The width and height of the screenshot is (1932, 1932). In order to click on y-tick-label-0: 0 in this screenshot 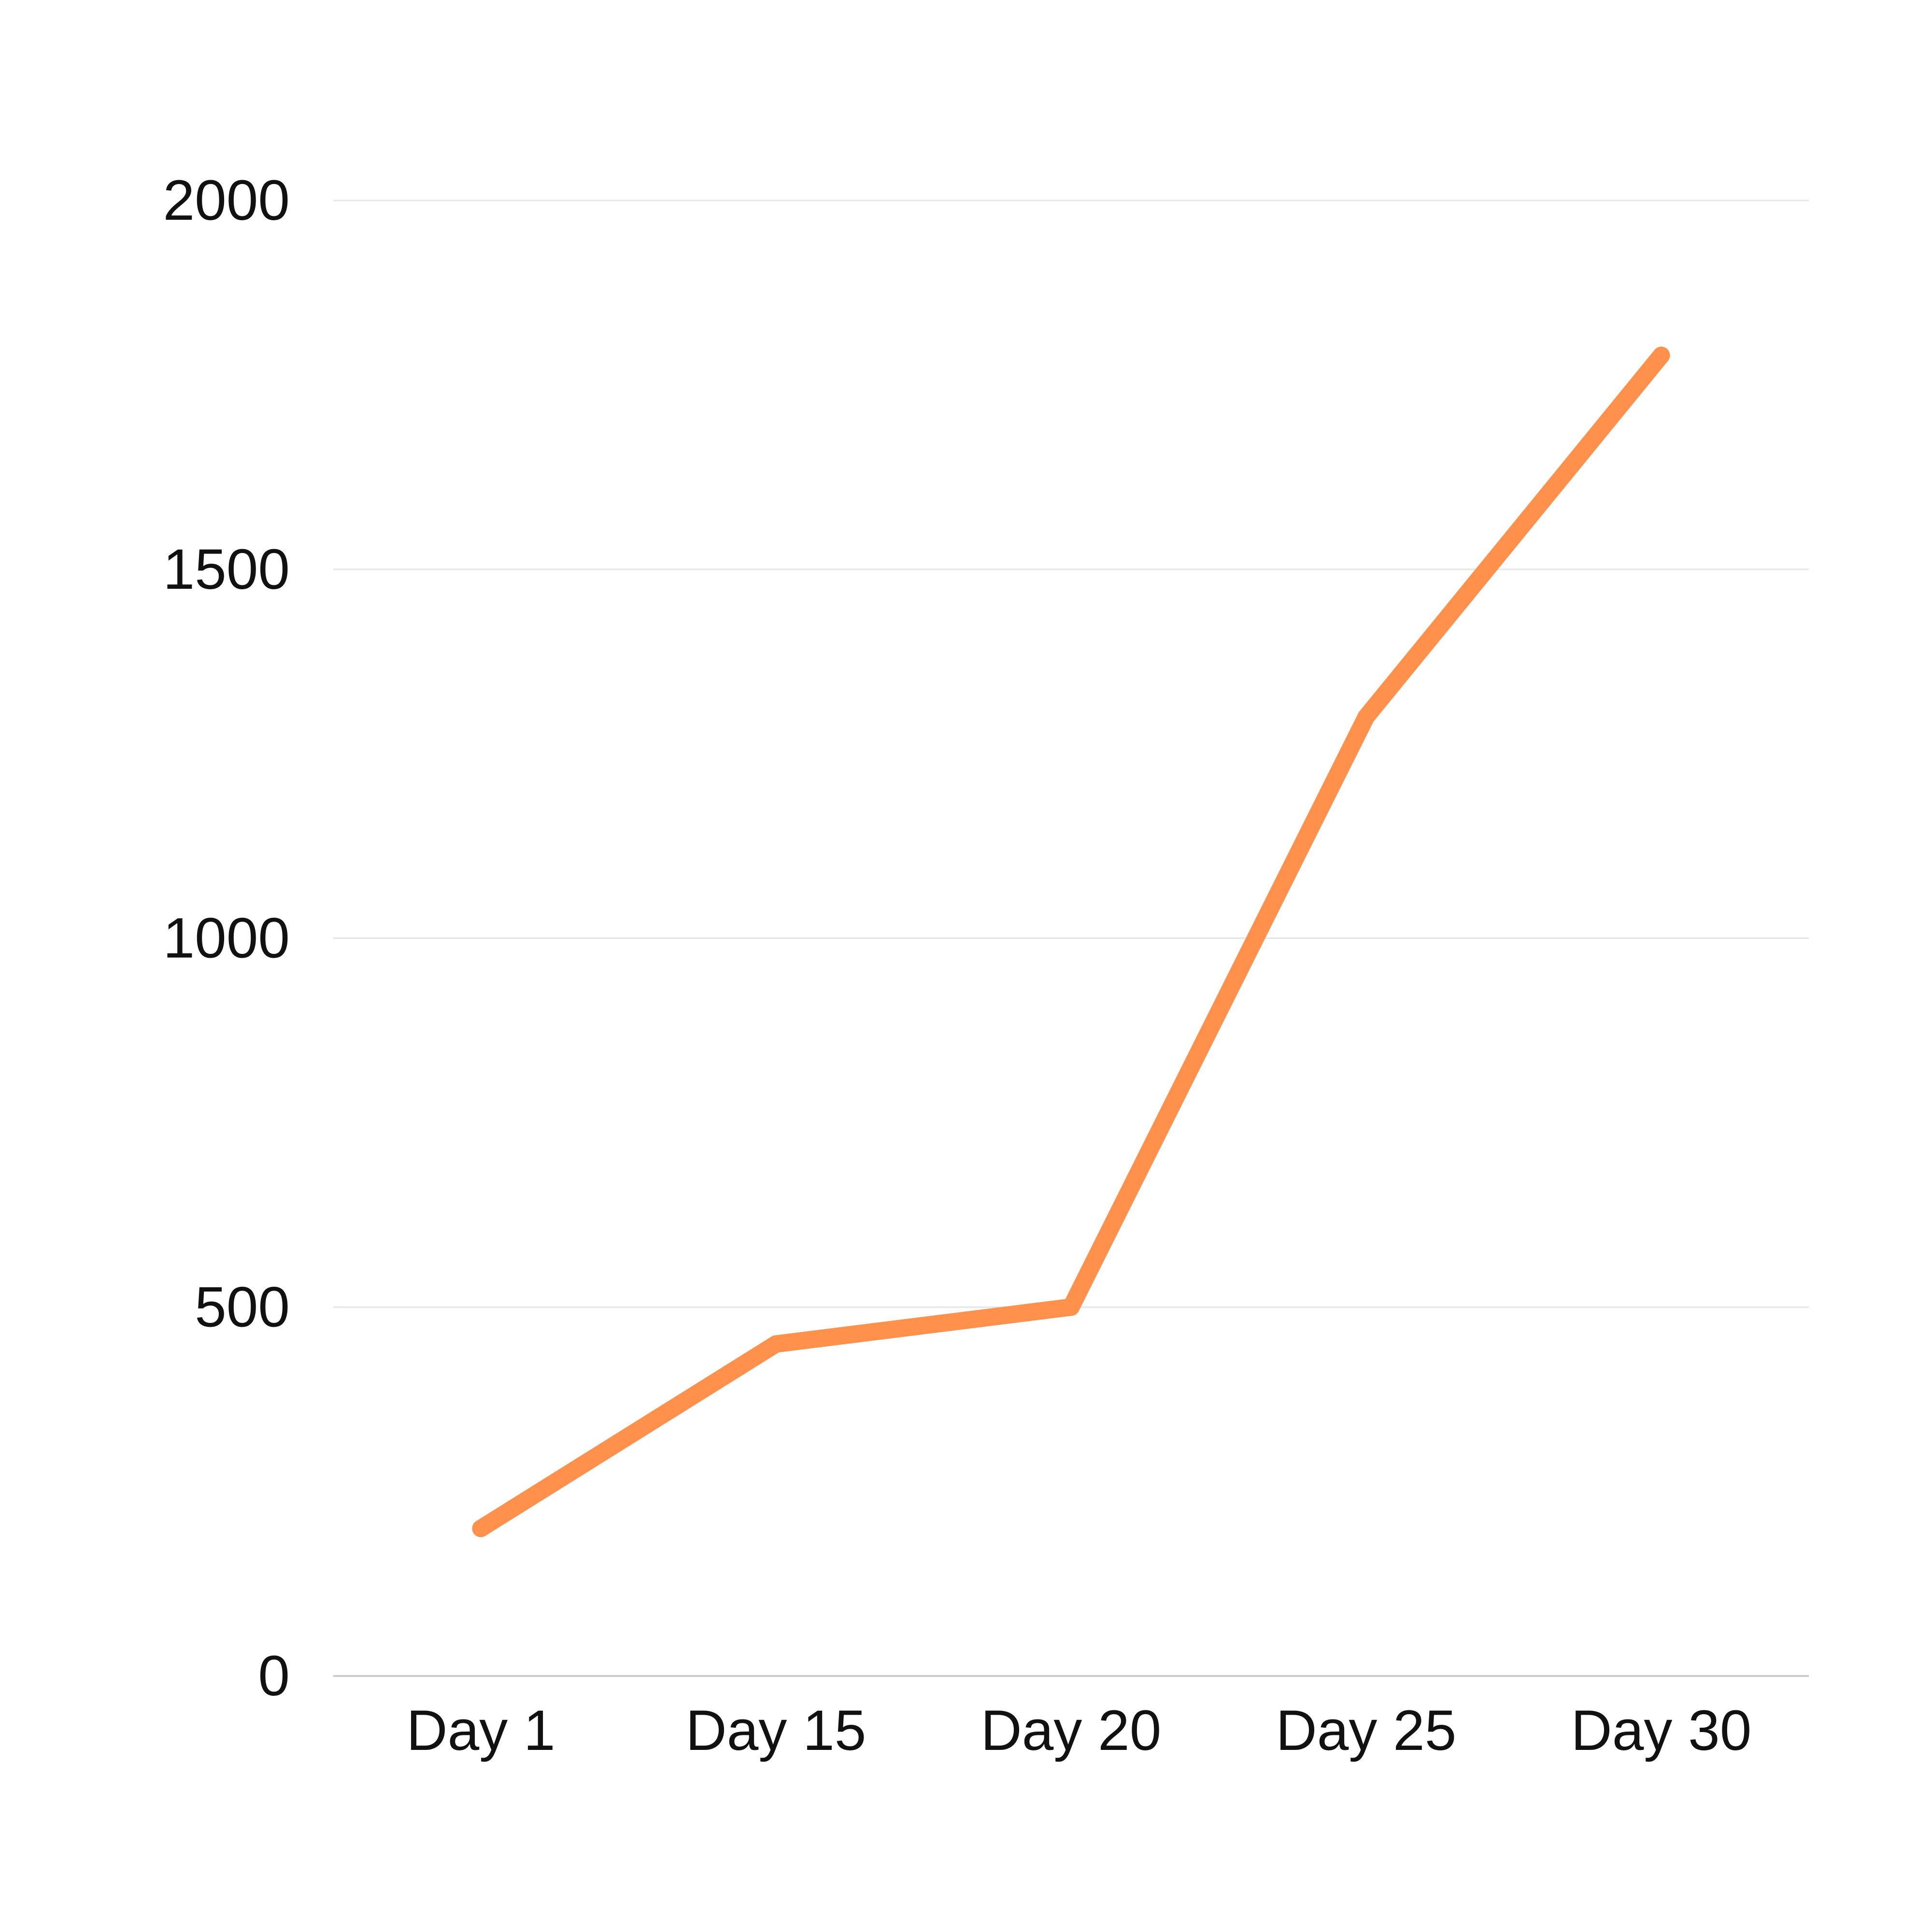, I will do `click(274, 1676)`.